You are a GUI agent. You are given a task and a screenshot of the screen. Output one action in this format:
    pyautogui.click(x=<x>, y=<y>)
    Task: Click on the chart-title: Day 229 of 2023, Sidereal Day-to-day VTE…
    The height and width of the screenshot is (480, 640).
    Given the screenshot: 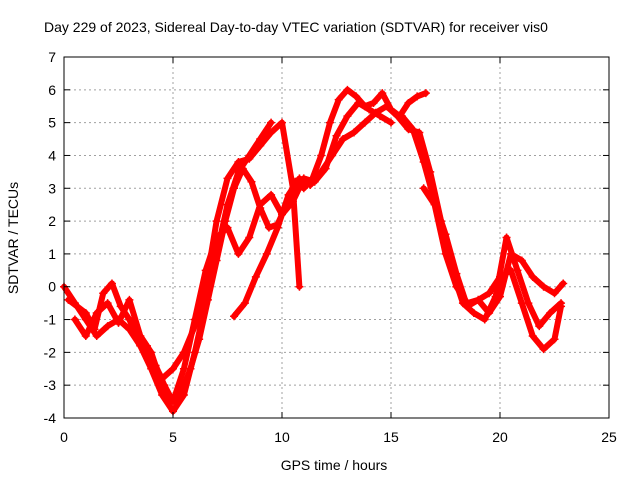 What is the action you would take?
    pyautogui.click(x=296, y=27)
    